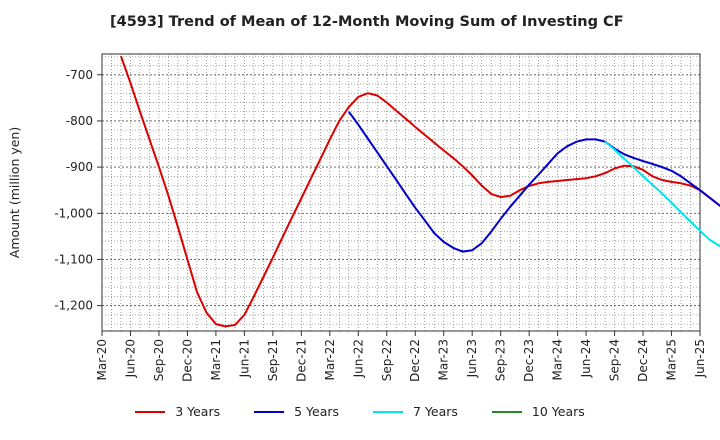 The image size is (720, 440). Describe the element at coordinates (301, 360) in the screenshot. I see `x-tick-label: Dec-21` at that location.